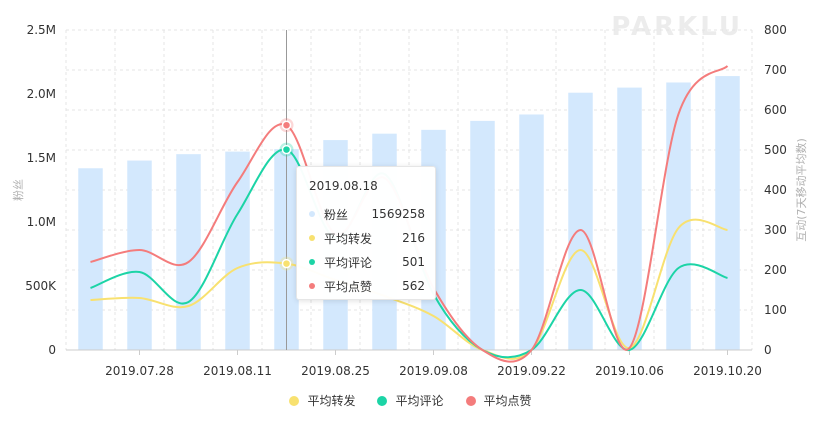 The height and width of the screenshot is (428, 821). I want to click on hover-markers, so click(286, 190).